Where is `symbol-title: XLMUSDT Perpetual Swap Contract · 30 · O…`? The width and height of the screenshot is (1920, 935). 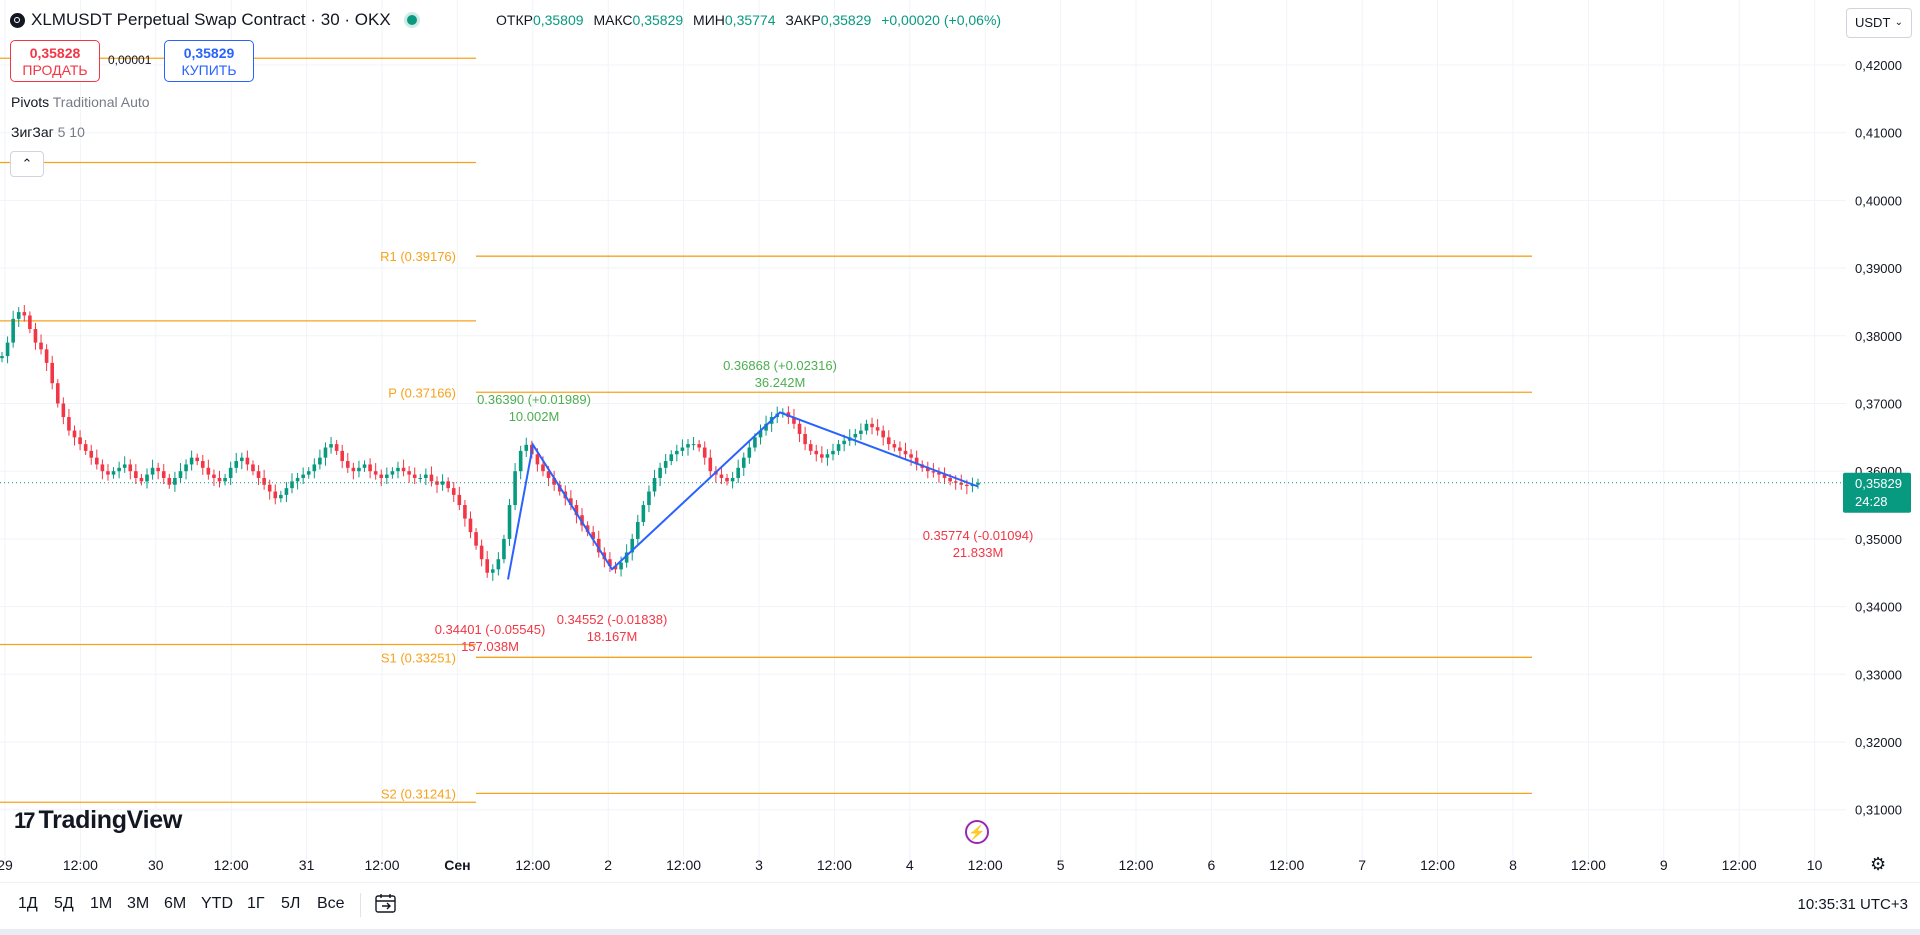 symbol-title: XLMUSDT Perpetual Swap Contract · 30 · O… is located at coordinates (213, 20).